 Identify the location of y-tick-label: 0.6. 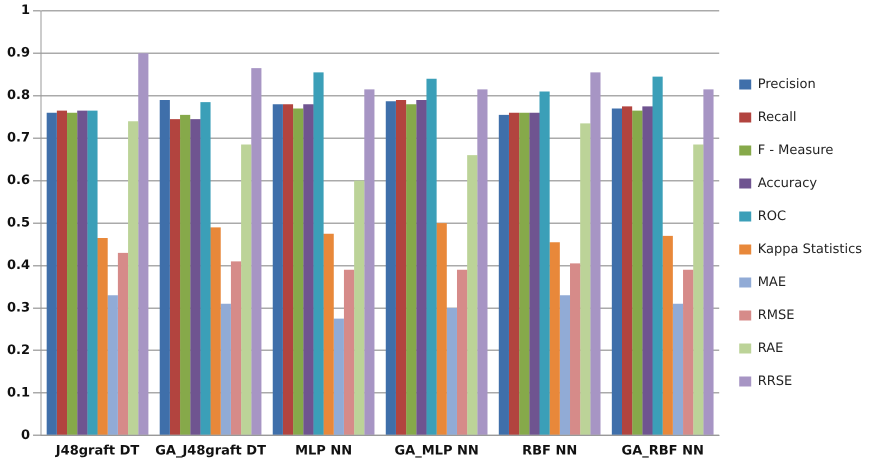
(18, 180).